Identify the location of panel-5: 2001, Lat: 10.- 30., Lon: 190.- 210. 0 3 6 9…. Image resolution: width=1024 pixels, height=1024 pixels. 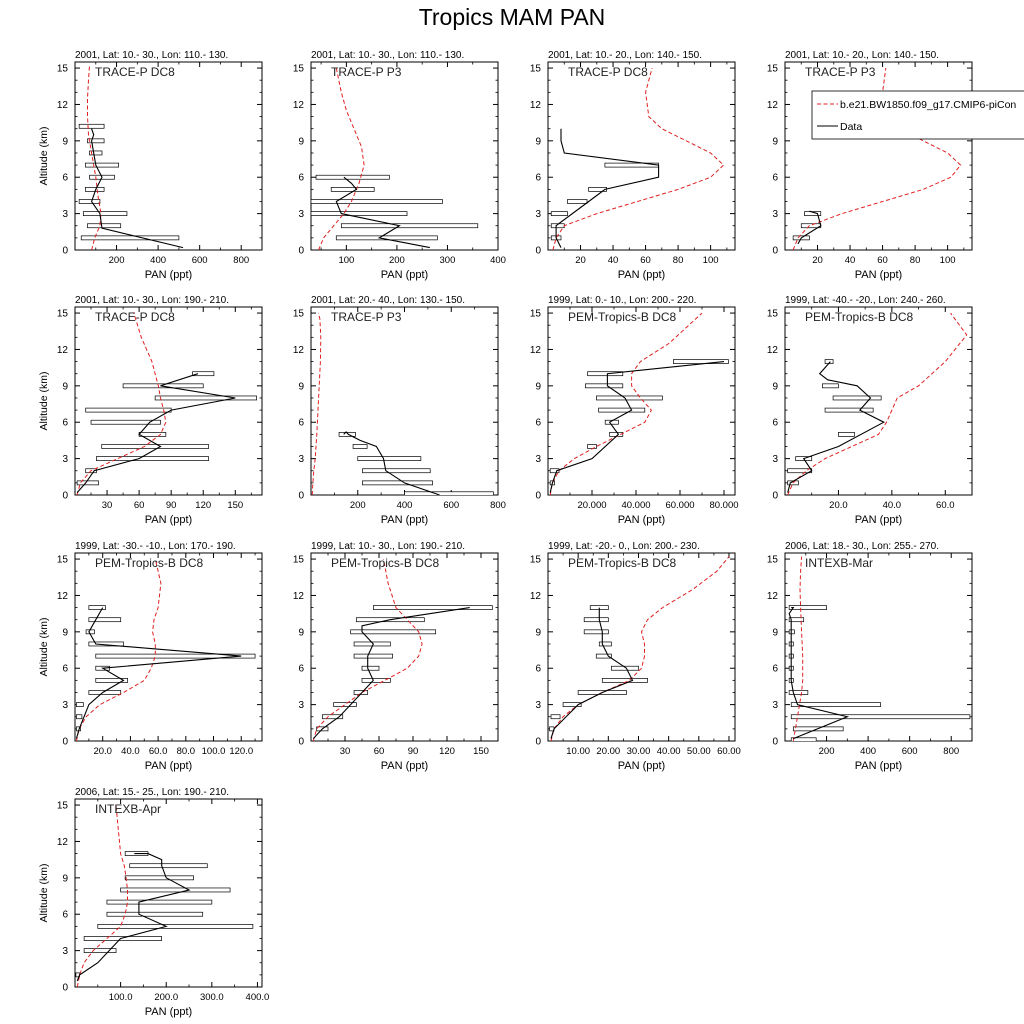
(150, 410).